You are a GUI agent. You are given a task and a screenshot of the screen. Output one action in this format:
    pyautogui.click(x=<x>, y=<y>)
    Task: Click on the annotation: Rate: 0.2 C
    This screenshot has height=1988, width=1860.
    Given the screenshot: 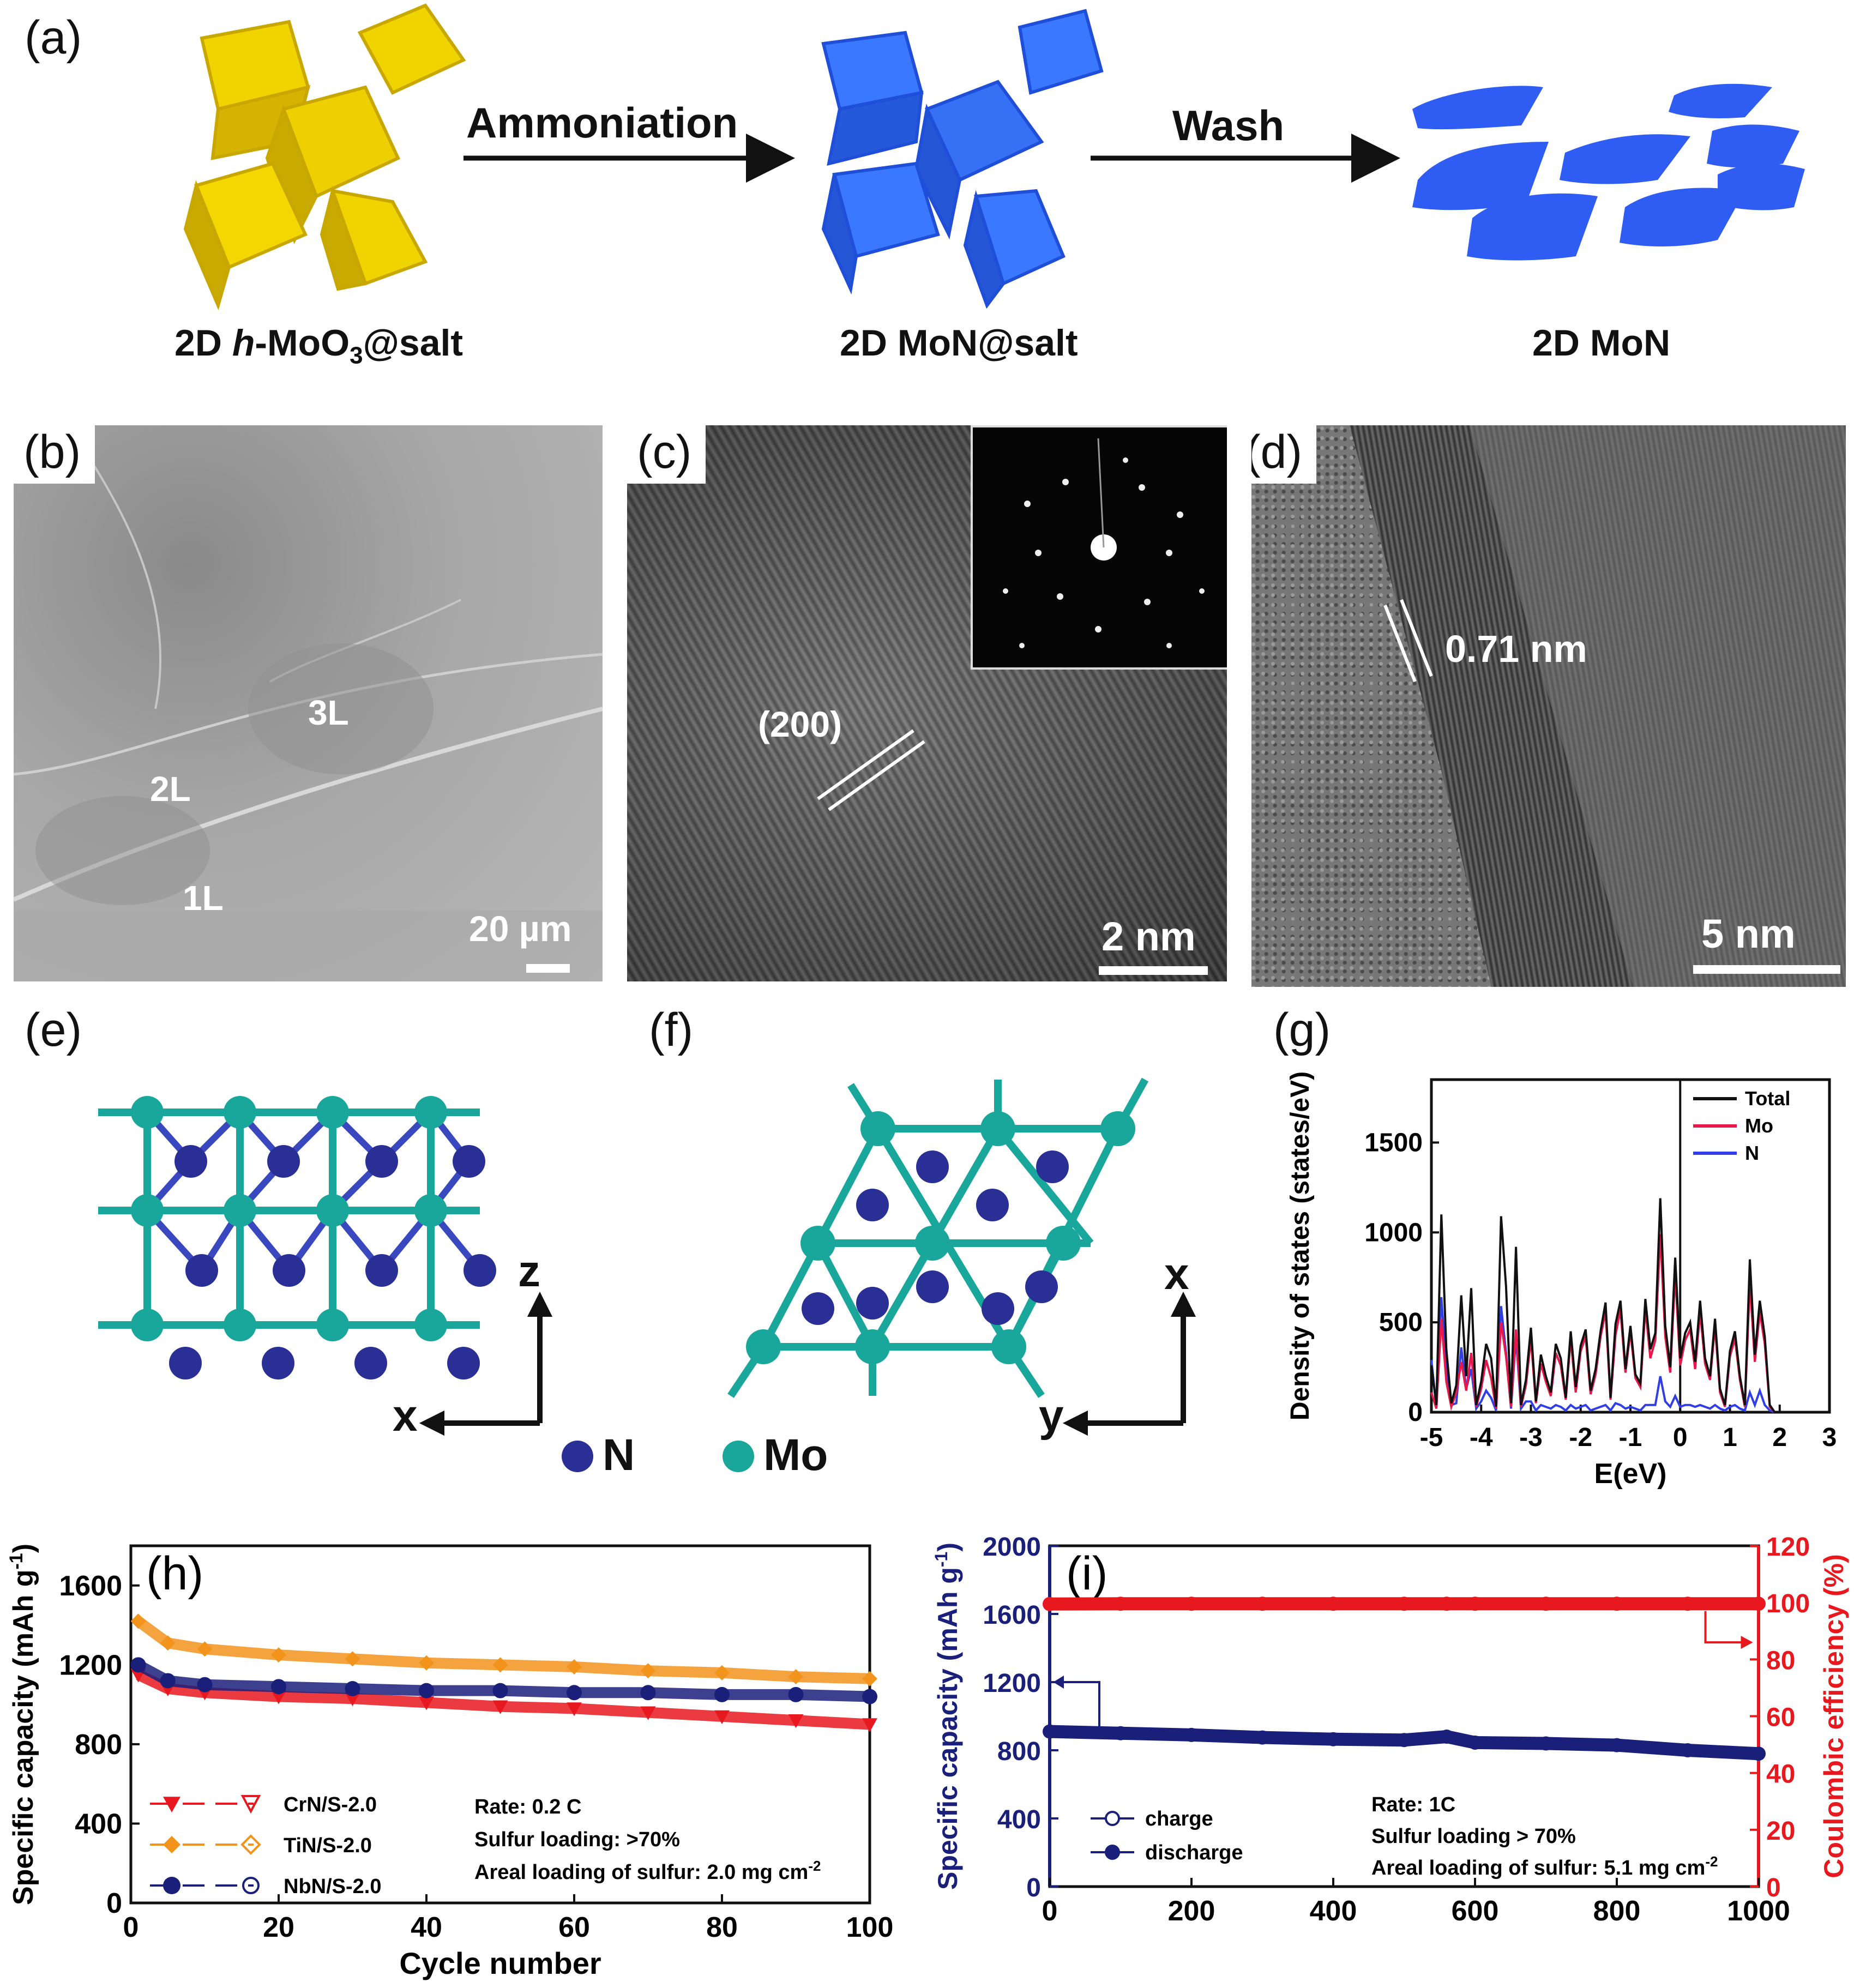 What is the action you would take?
    pyautogui.click(x=527, y=1807)
    